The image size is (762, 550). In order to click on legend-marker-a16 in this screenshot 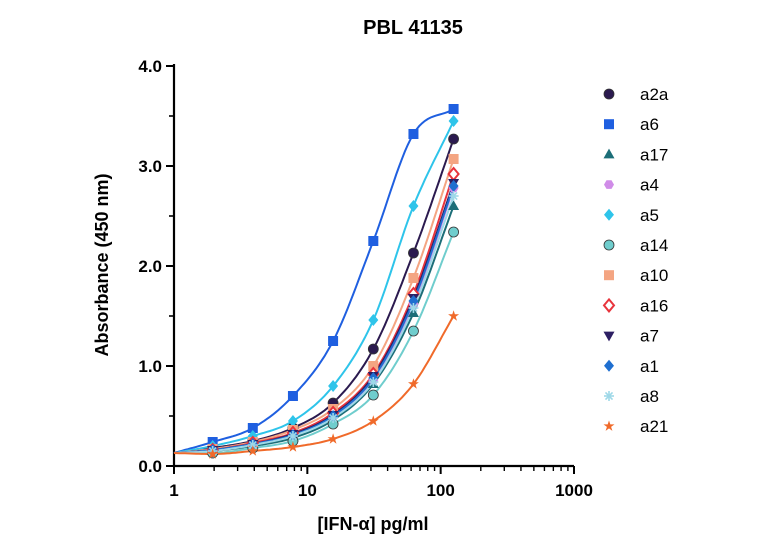, I will do `click(609, 305)`.